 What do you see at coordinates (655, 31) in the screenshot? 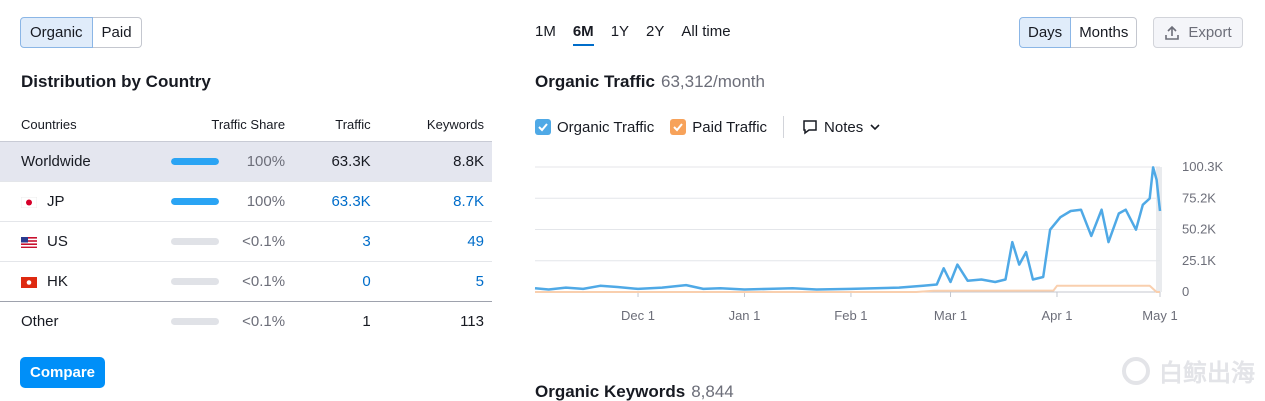
I see `period-2y: 2Y` at bounding box center [655, 31].